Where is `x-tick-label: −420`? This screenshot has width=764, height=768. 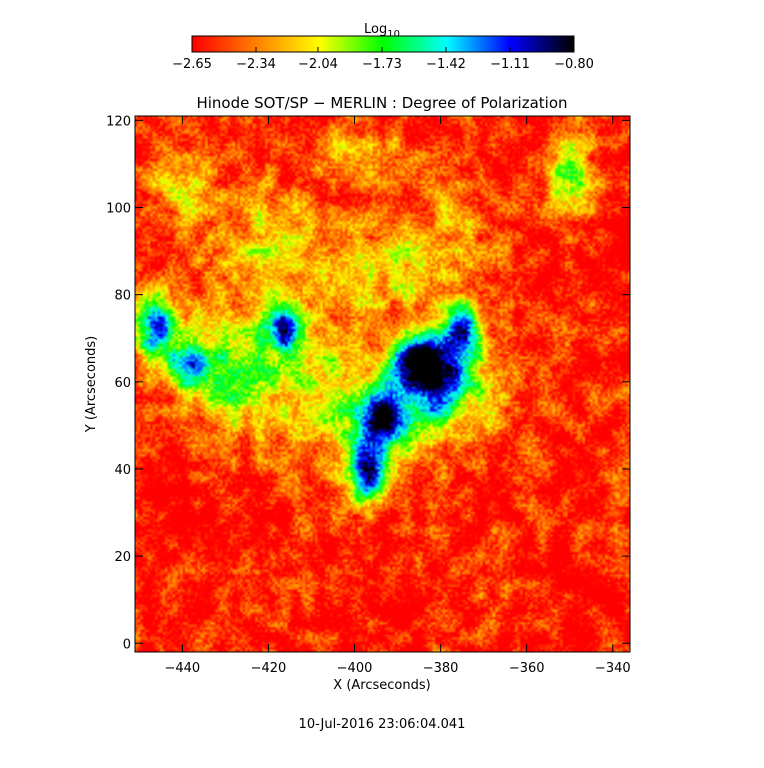 x-tick-label: −420 is located at coordinates (269, 668).